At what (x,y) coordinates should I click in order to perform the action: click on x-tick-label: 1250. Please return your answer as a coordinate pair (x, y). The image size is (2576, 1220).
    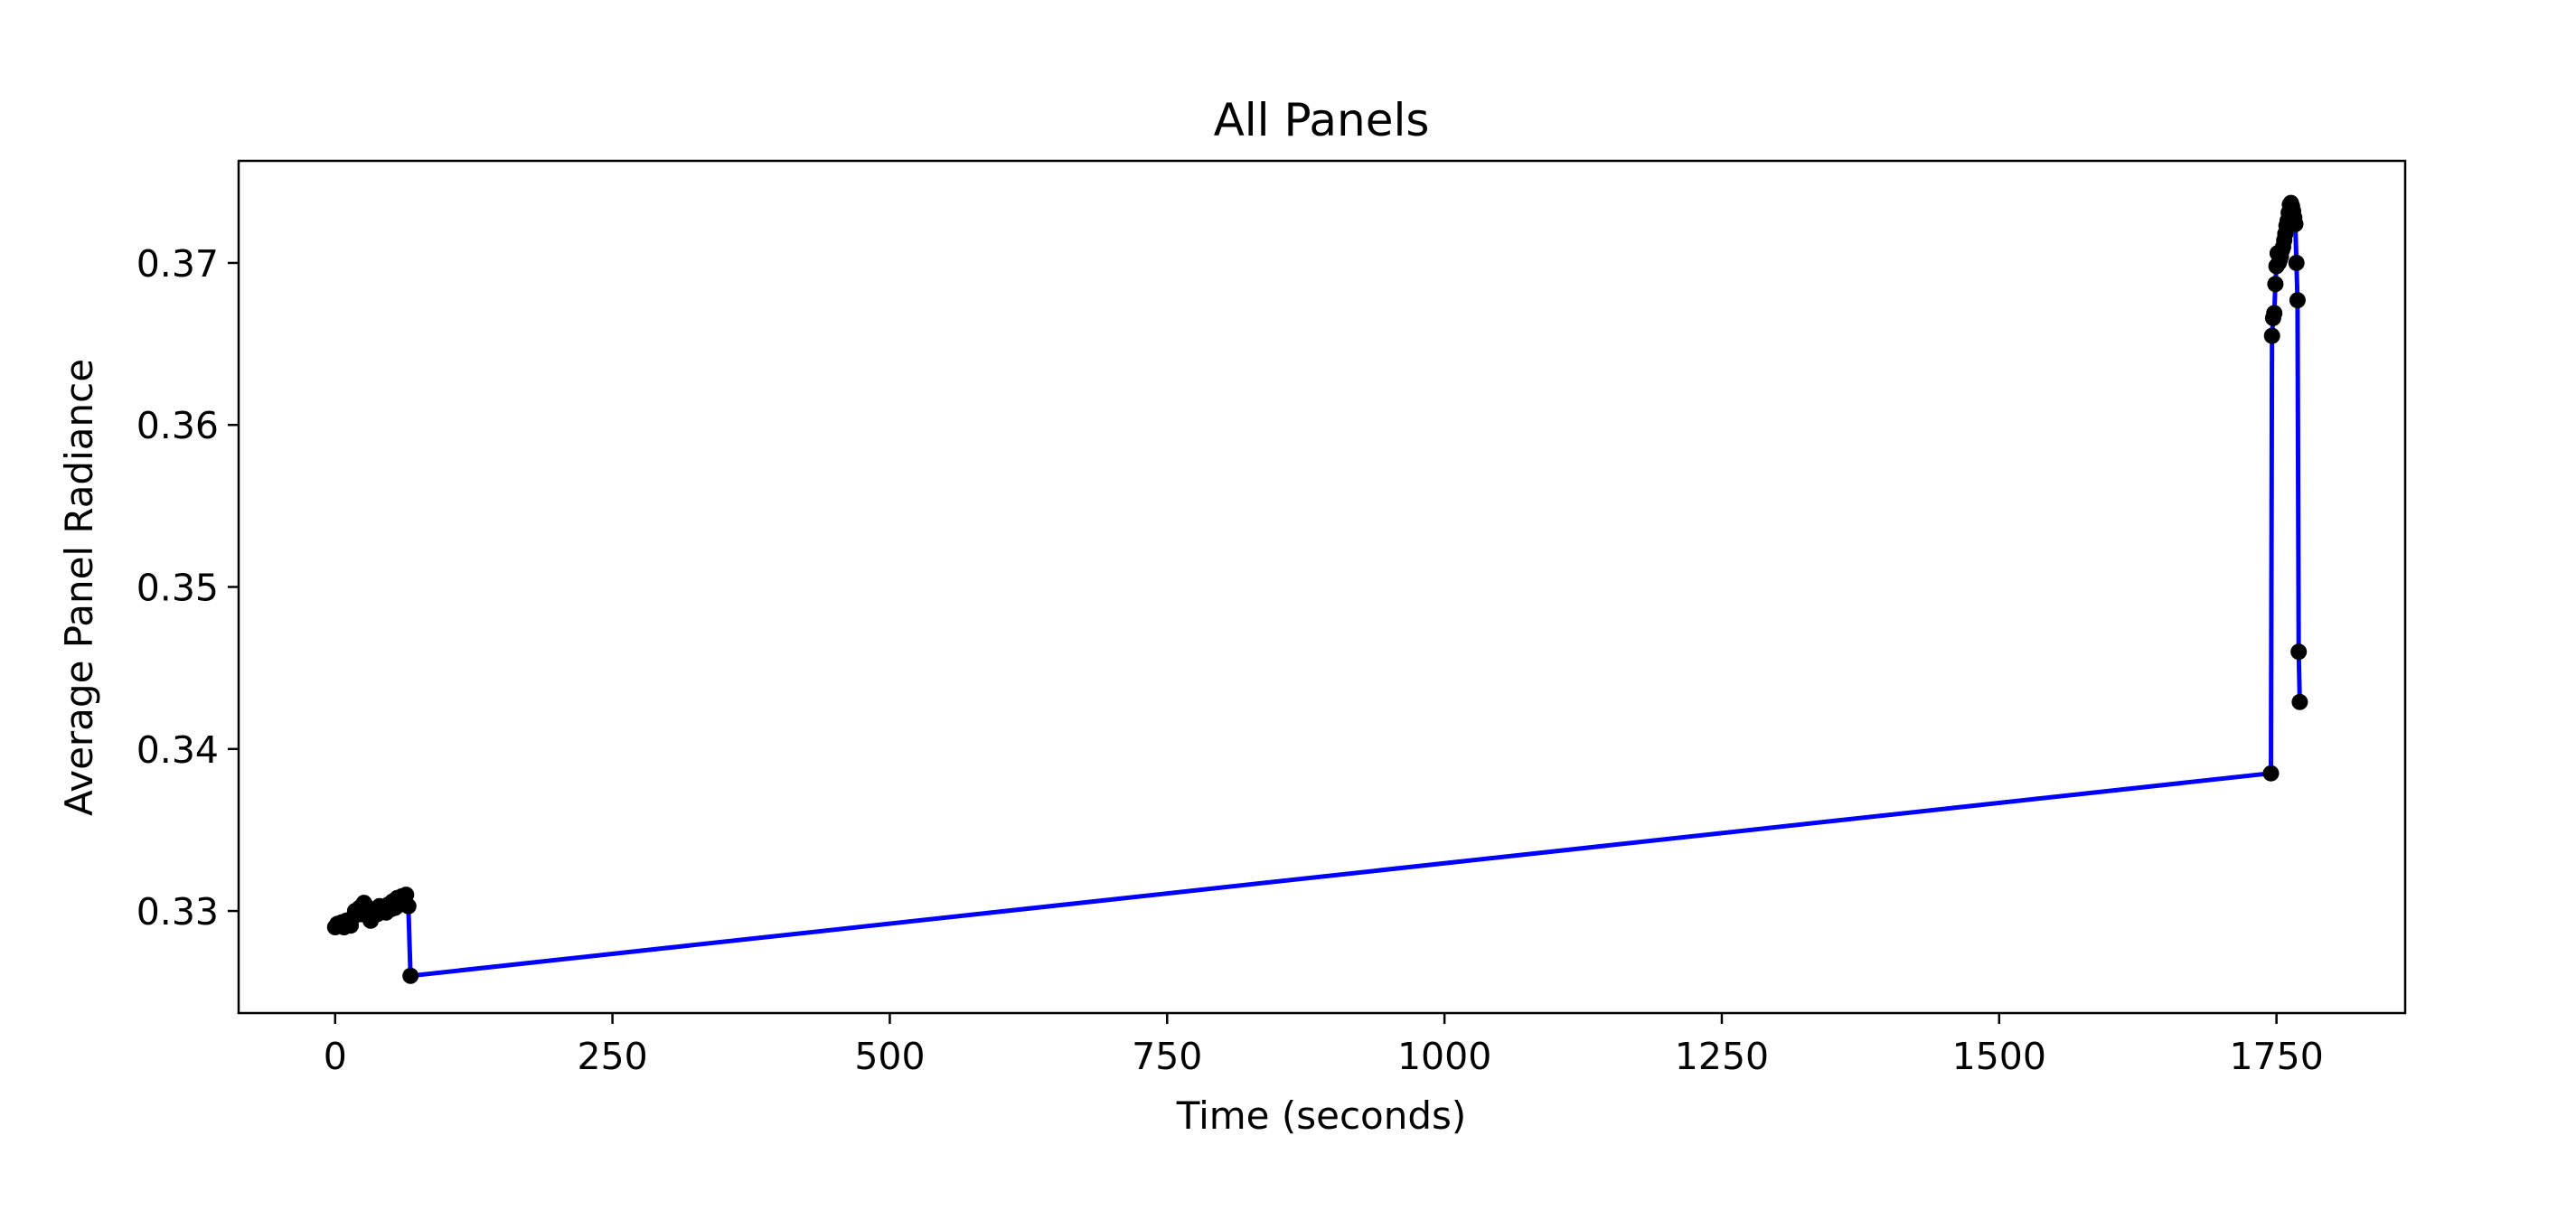
    Looking at the image, I should click on (1722, 1056).